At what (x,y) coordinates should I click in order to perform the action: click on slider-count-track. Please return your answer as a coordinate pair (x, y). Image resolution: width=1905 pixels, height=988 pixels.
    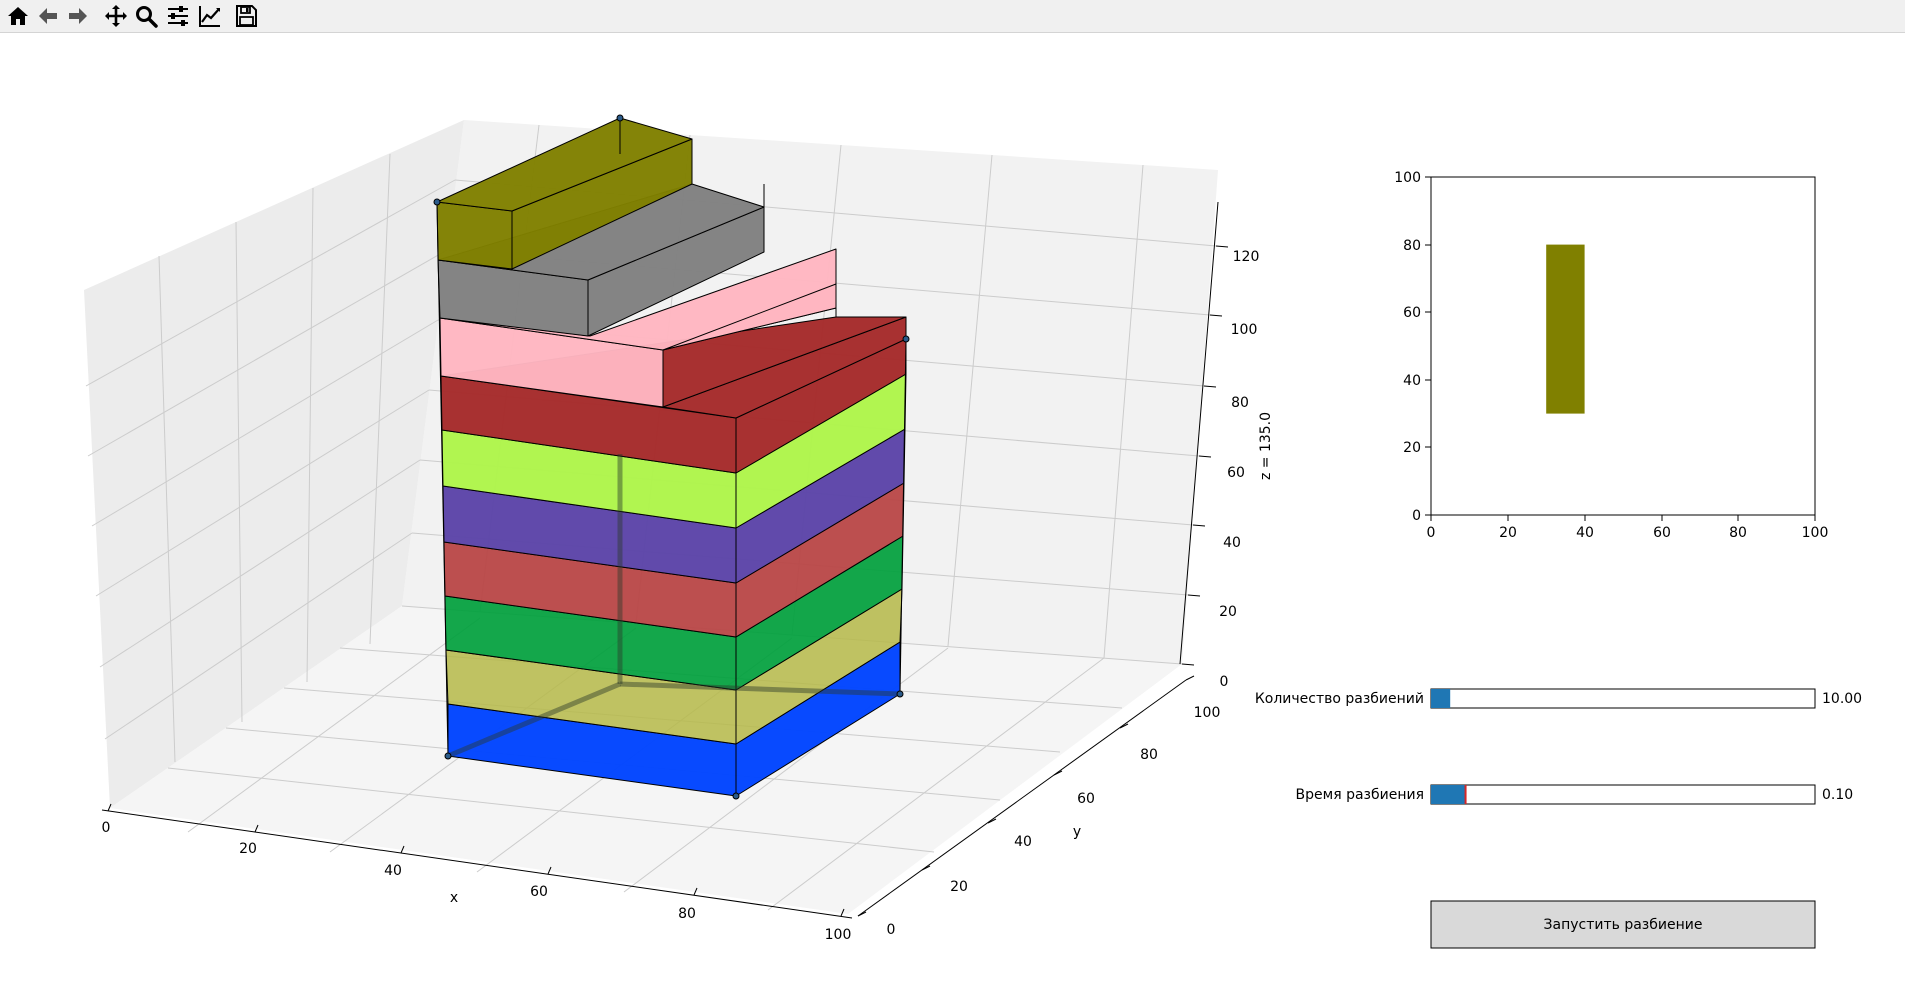
    Looking at the image, I should click on (1623, 698).